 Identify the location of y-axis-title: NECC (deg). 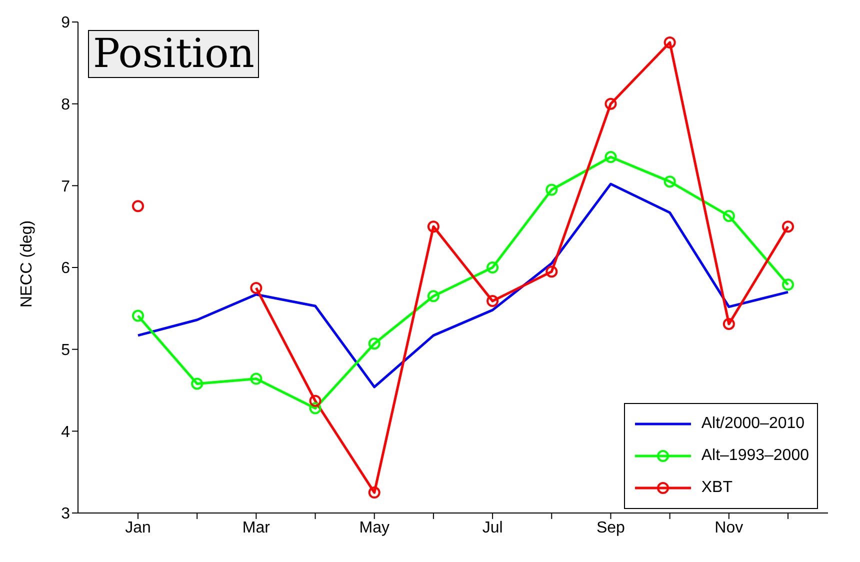
(27, 264).